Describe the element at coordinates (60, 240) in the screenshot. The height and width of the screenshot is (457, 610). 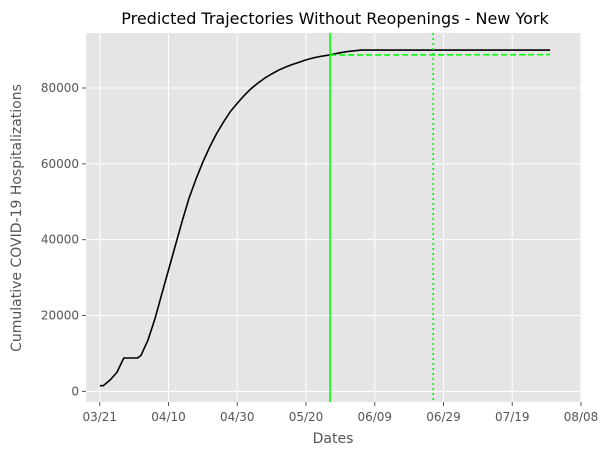
I see `y-tick-label: 40000` at that location.